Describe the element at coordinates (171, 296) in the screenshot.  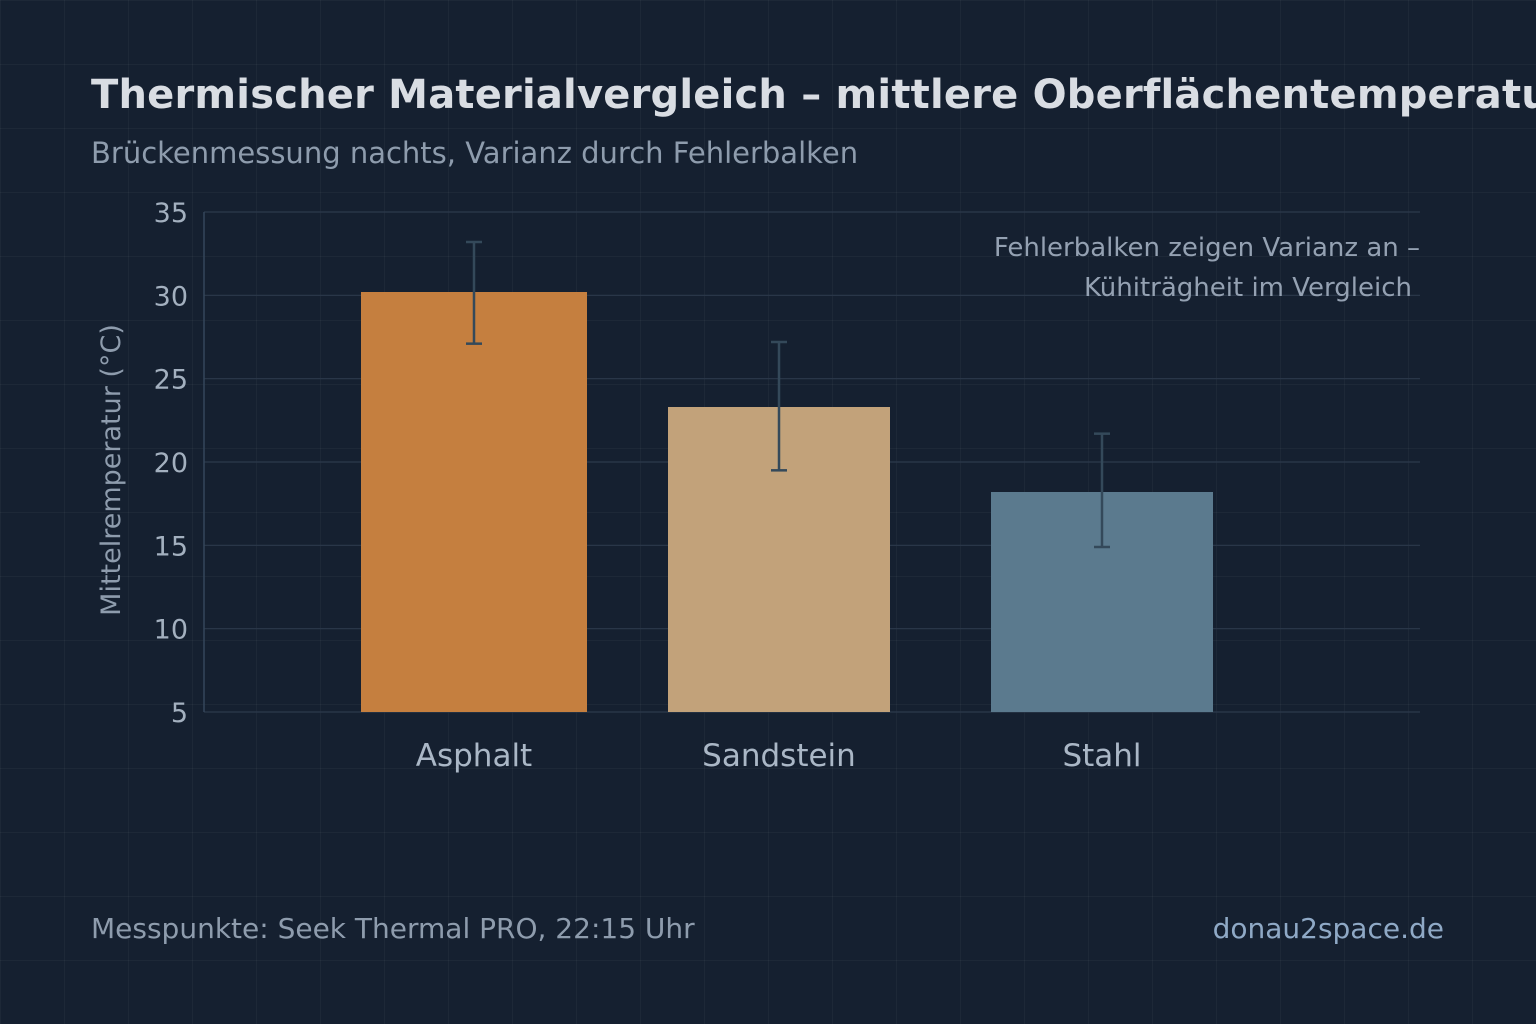
I see `y-tick-label: 30` at that location.